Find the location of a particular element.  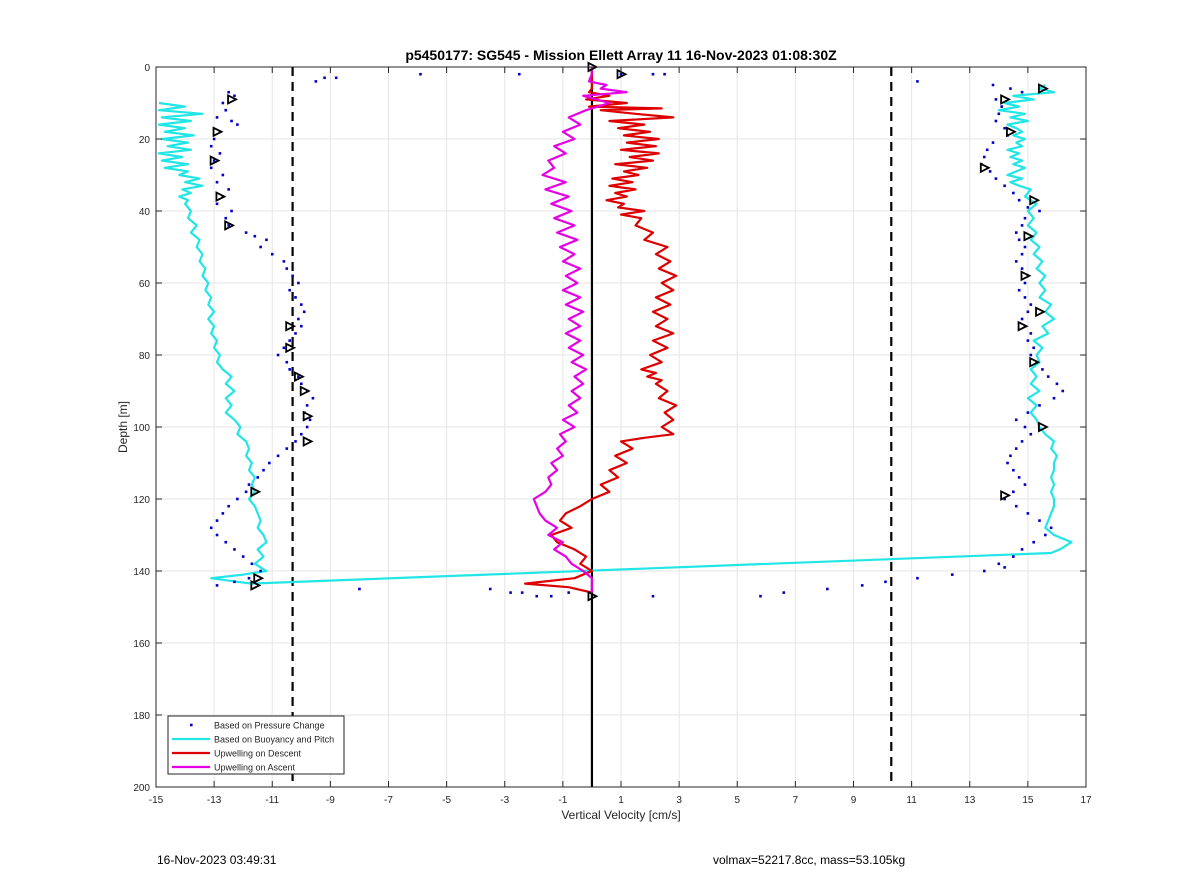

x-tick-label: 9 is located at coordinates (854, 800).